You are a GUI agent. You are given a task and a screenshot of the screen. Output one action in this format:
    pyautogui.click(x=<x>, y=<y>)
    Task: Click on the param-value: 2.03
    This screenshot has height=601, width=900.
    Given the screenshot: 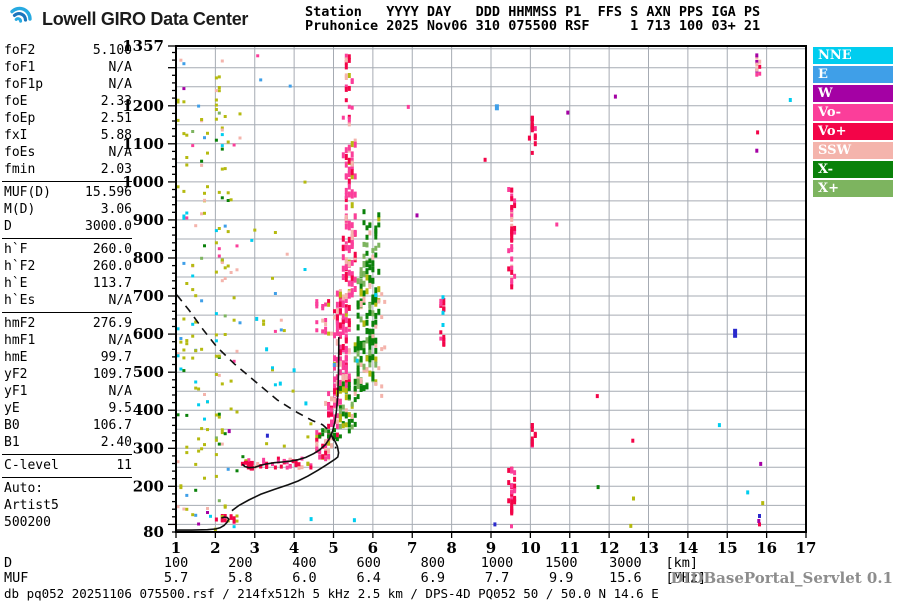 What is the action you would take?
    pyautogui.click(x=116, y=169)
    